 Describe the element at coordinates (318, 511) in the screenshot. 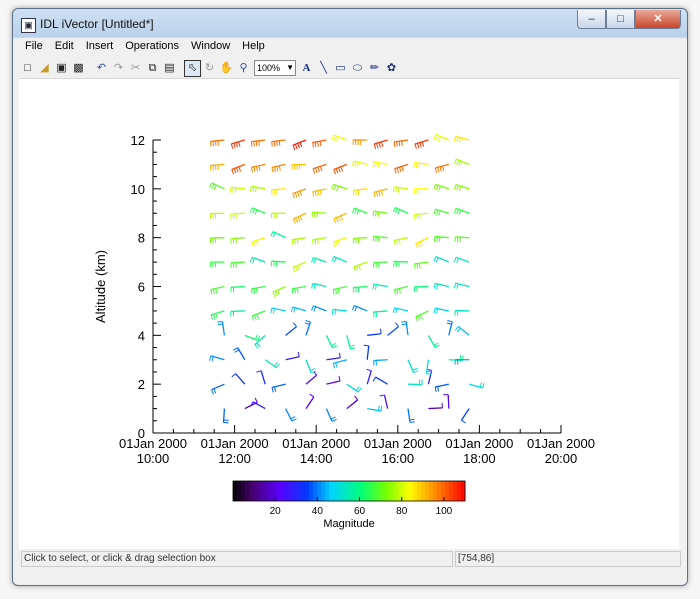

I see `colorbar-tick-label: 40` at that location.